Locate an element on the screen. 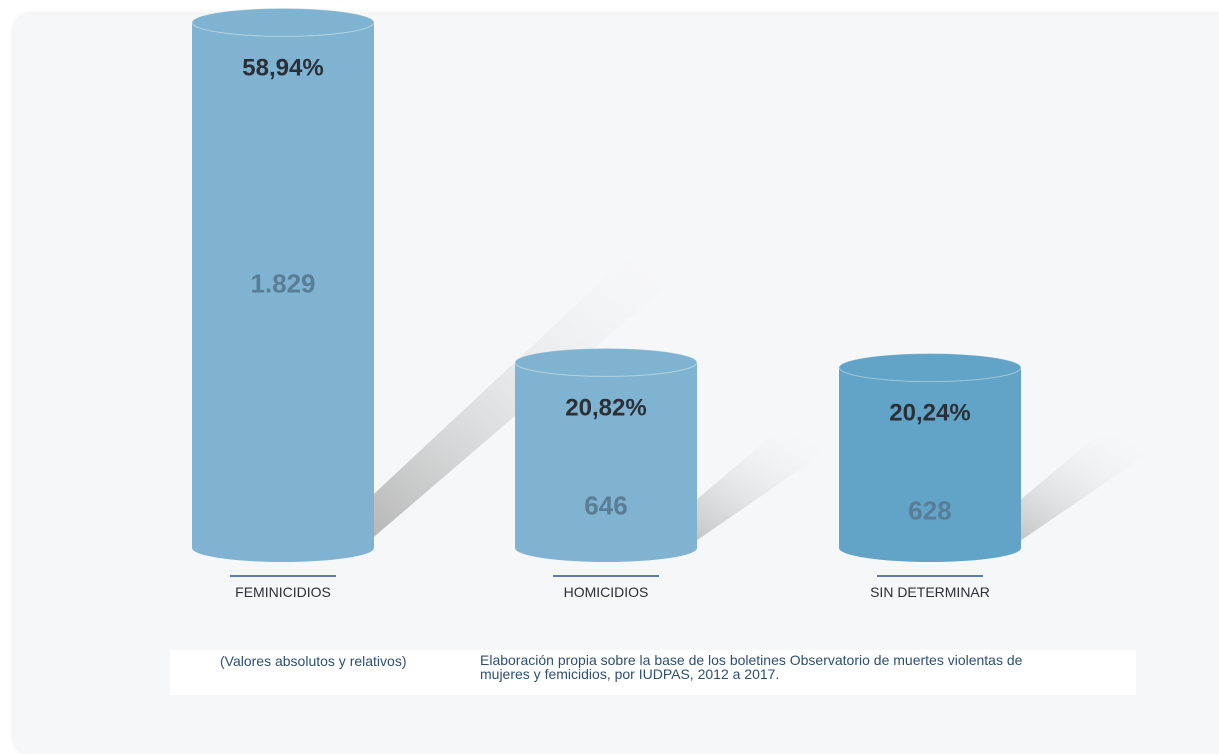  value-label-sin-determinar: 628 is located at coordinates (929, 511).